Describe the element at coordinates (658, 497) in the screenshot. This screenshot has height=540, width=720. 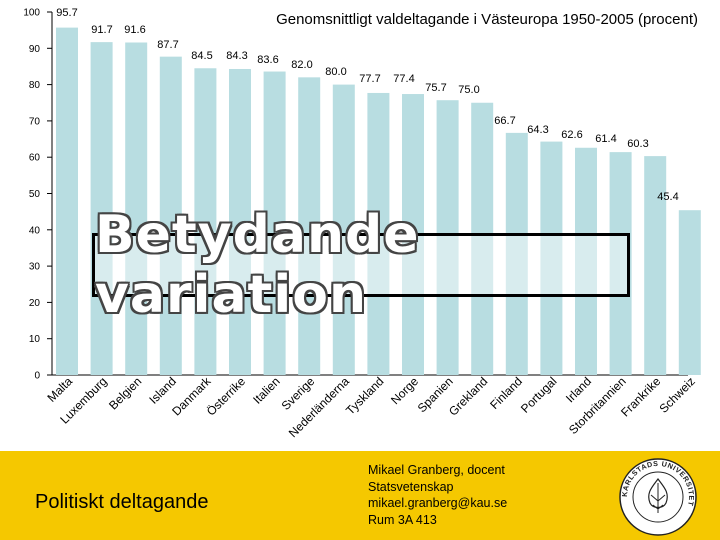
I see `university-logo: KARLSTADS UNIVERSITET` at that location.